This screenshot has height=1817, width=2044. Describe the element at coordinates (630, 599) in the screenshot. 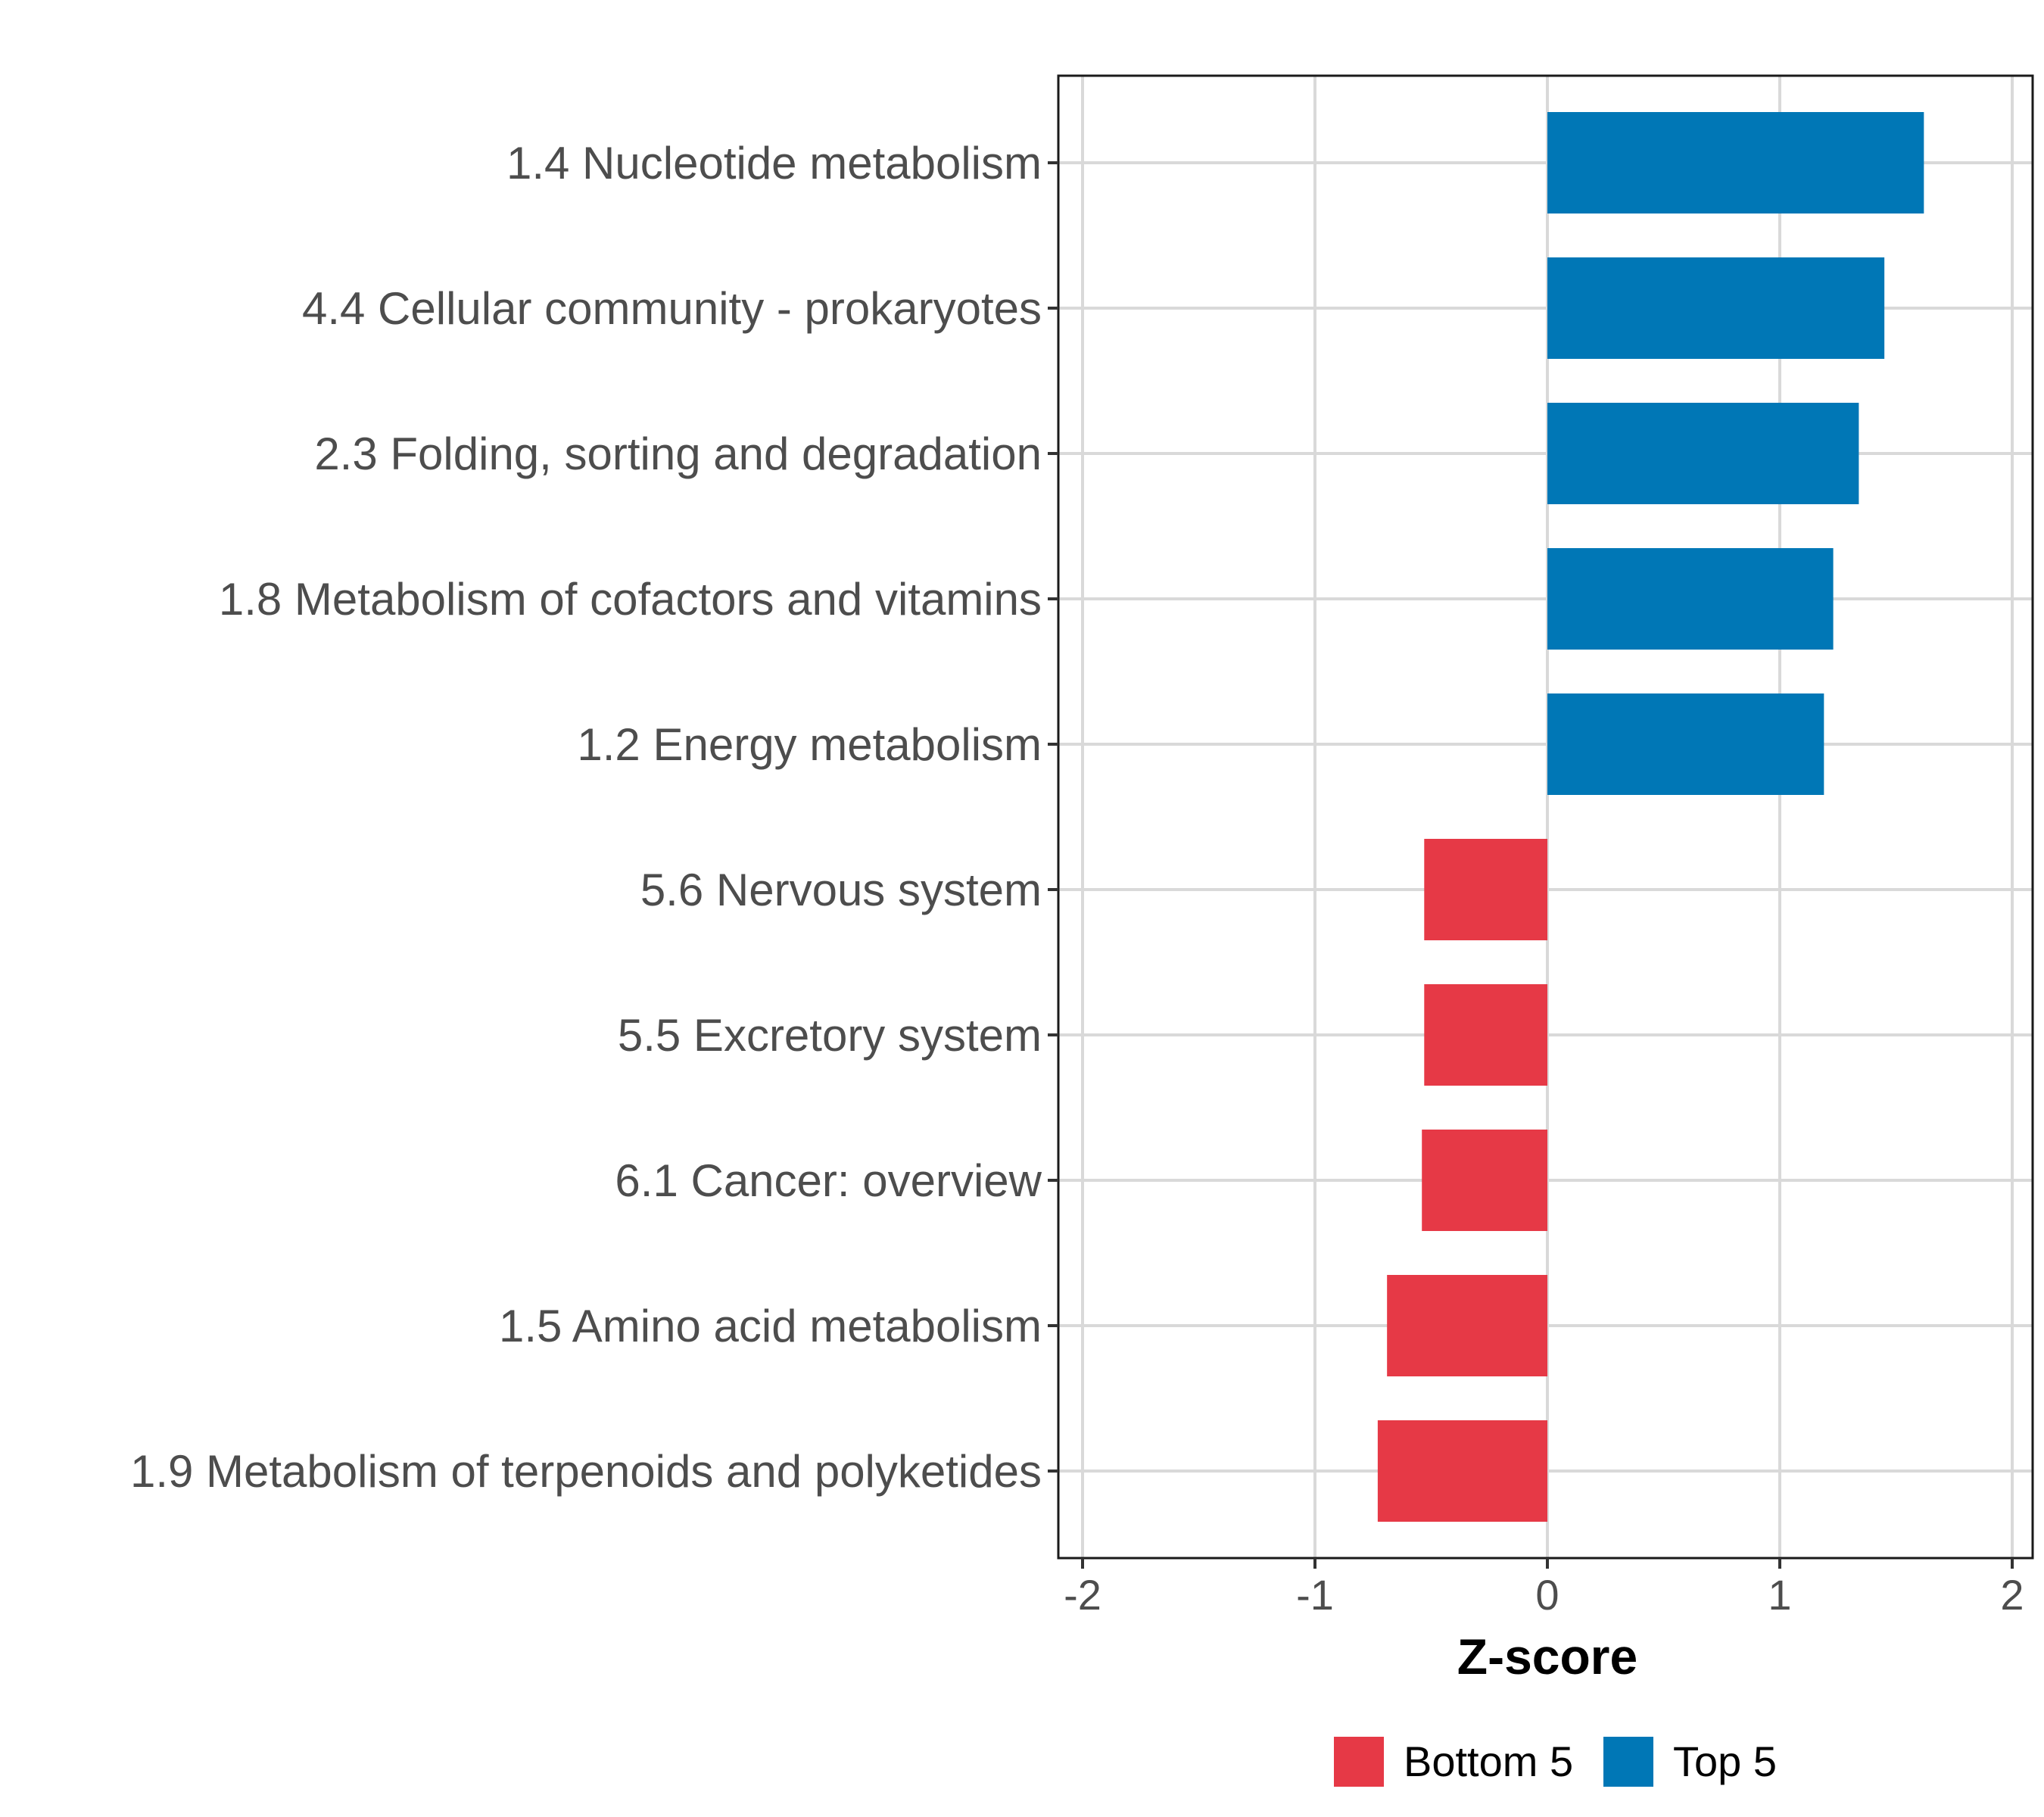

I see `category-label: 1.8 Metabolism of cofactors and vitamins` at that location.